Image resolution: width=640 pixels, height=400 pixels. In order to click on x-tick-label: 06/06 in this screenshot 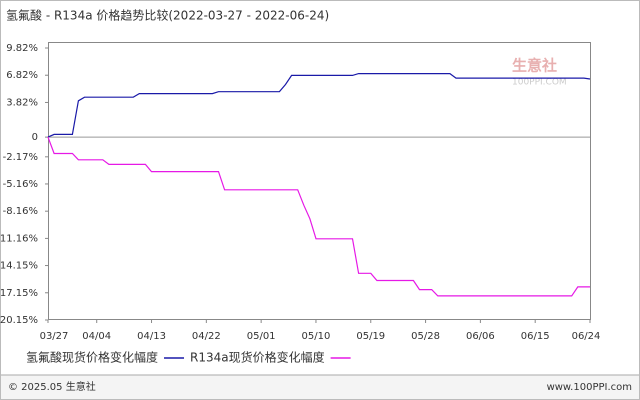, I will do `click(480, 336)`.